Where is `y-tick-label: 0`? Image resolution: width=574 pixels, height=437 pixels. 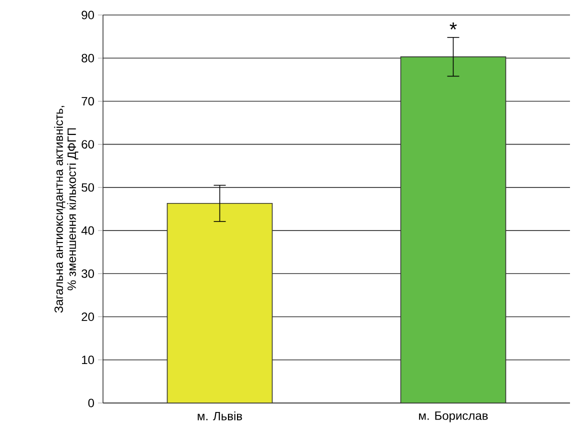
y-tick-label: 0 is located at coordinates (91, 403).